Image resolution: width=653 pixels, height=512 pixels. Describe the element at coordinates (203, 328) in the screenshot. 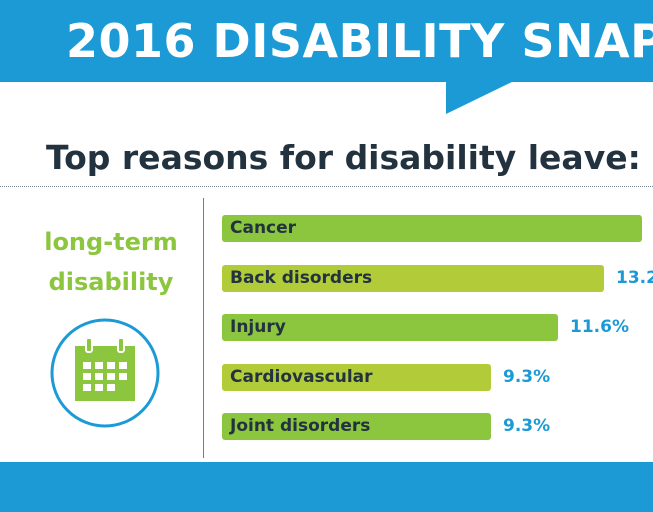

I see `vertical-divider` at that location.